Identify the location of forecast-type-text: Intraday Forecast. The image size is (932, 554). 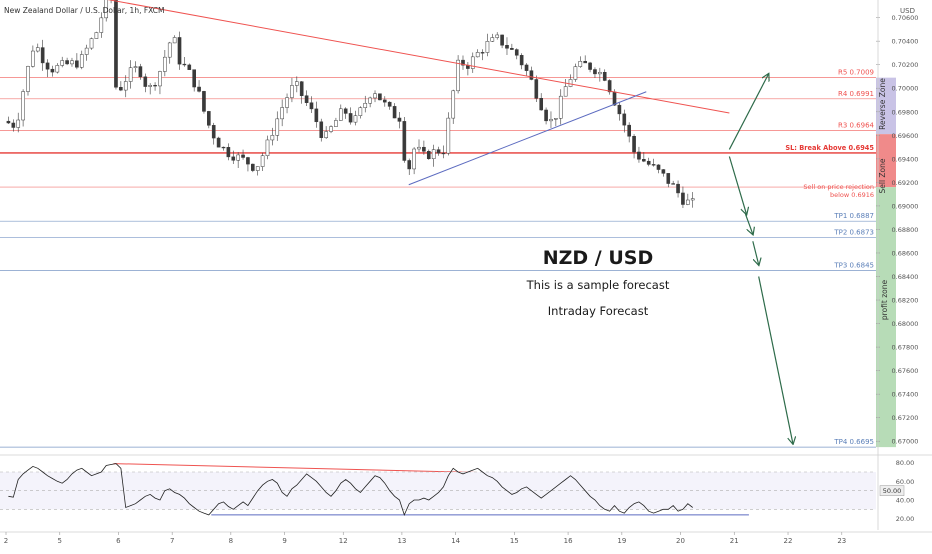
(598, 311).